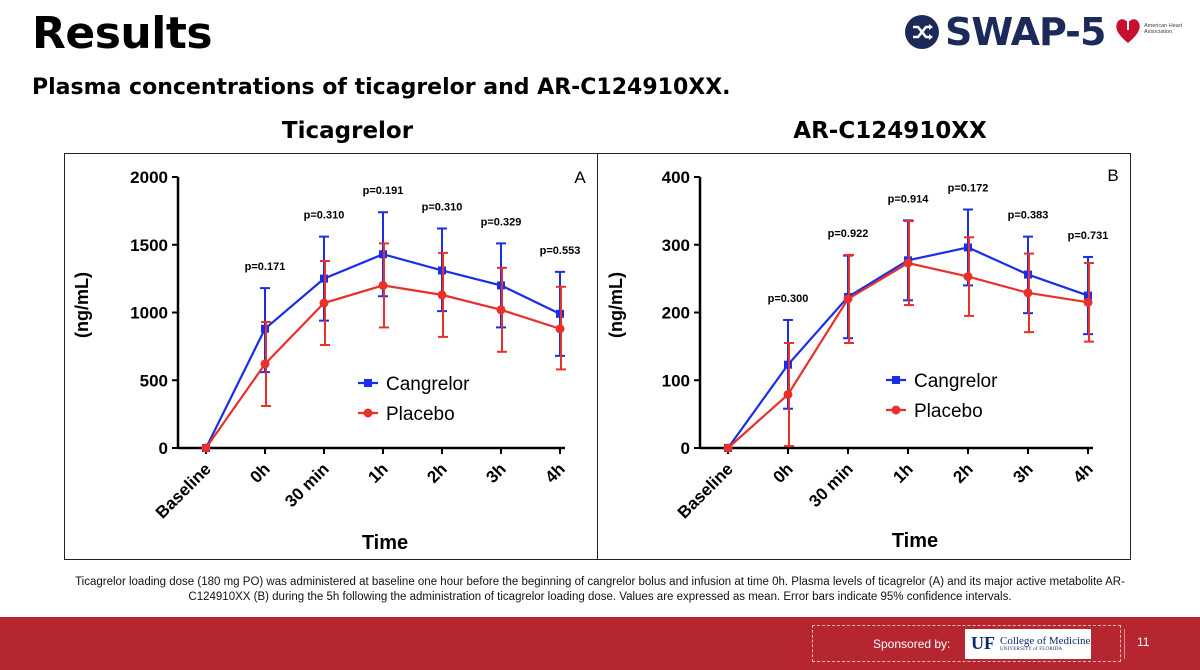 Image resolution: width=1200 pixels, height=670 pixels. I want to click on chart-a-x-tick-label: 3h, so click(495, 472).